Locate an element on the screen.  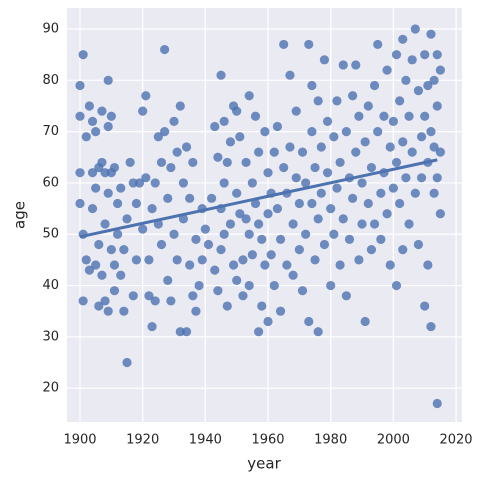
y-tick-label: 90 is located at coordinates (50, 29).